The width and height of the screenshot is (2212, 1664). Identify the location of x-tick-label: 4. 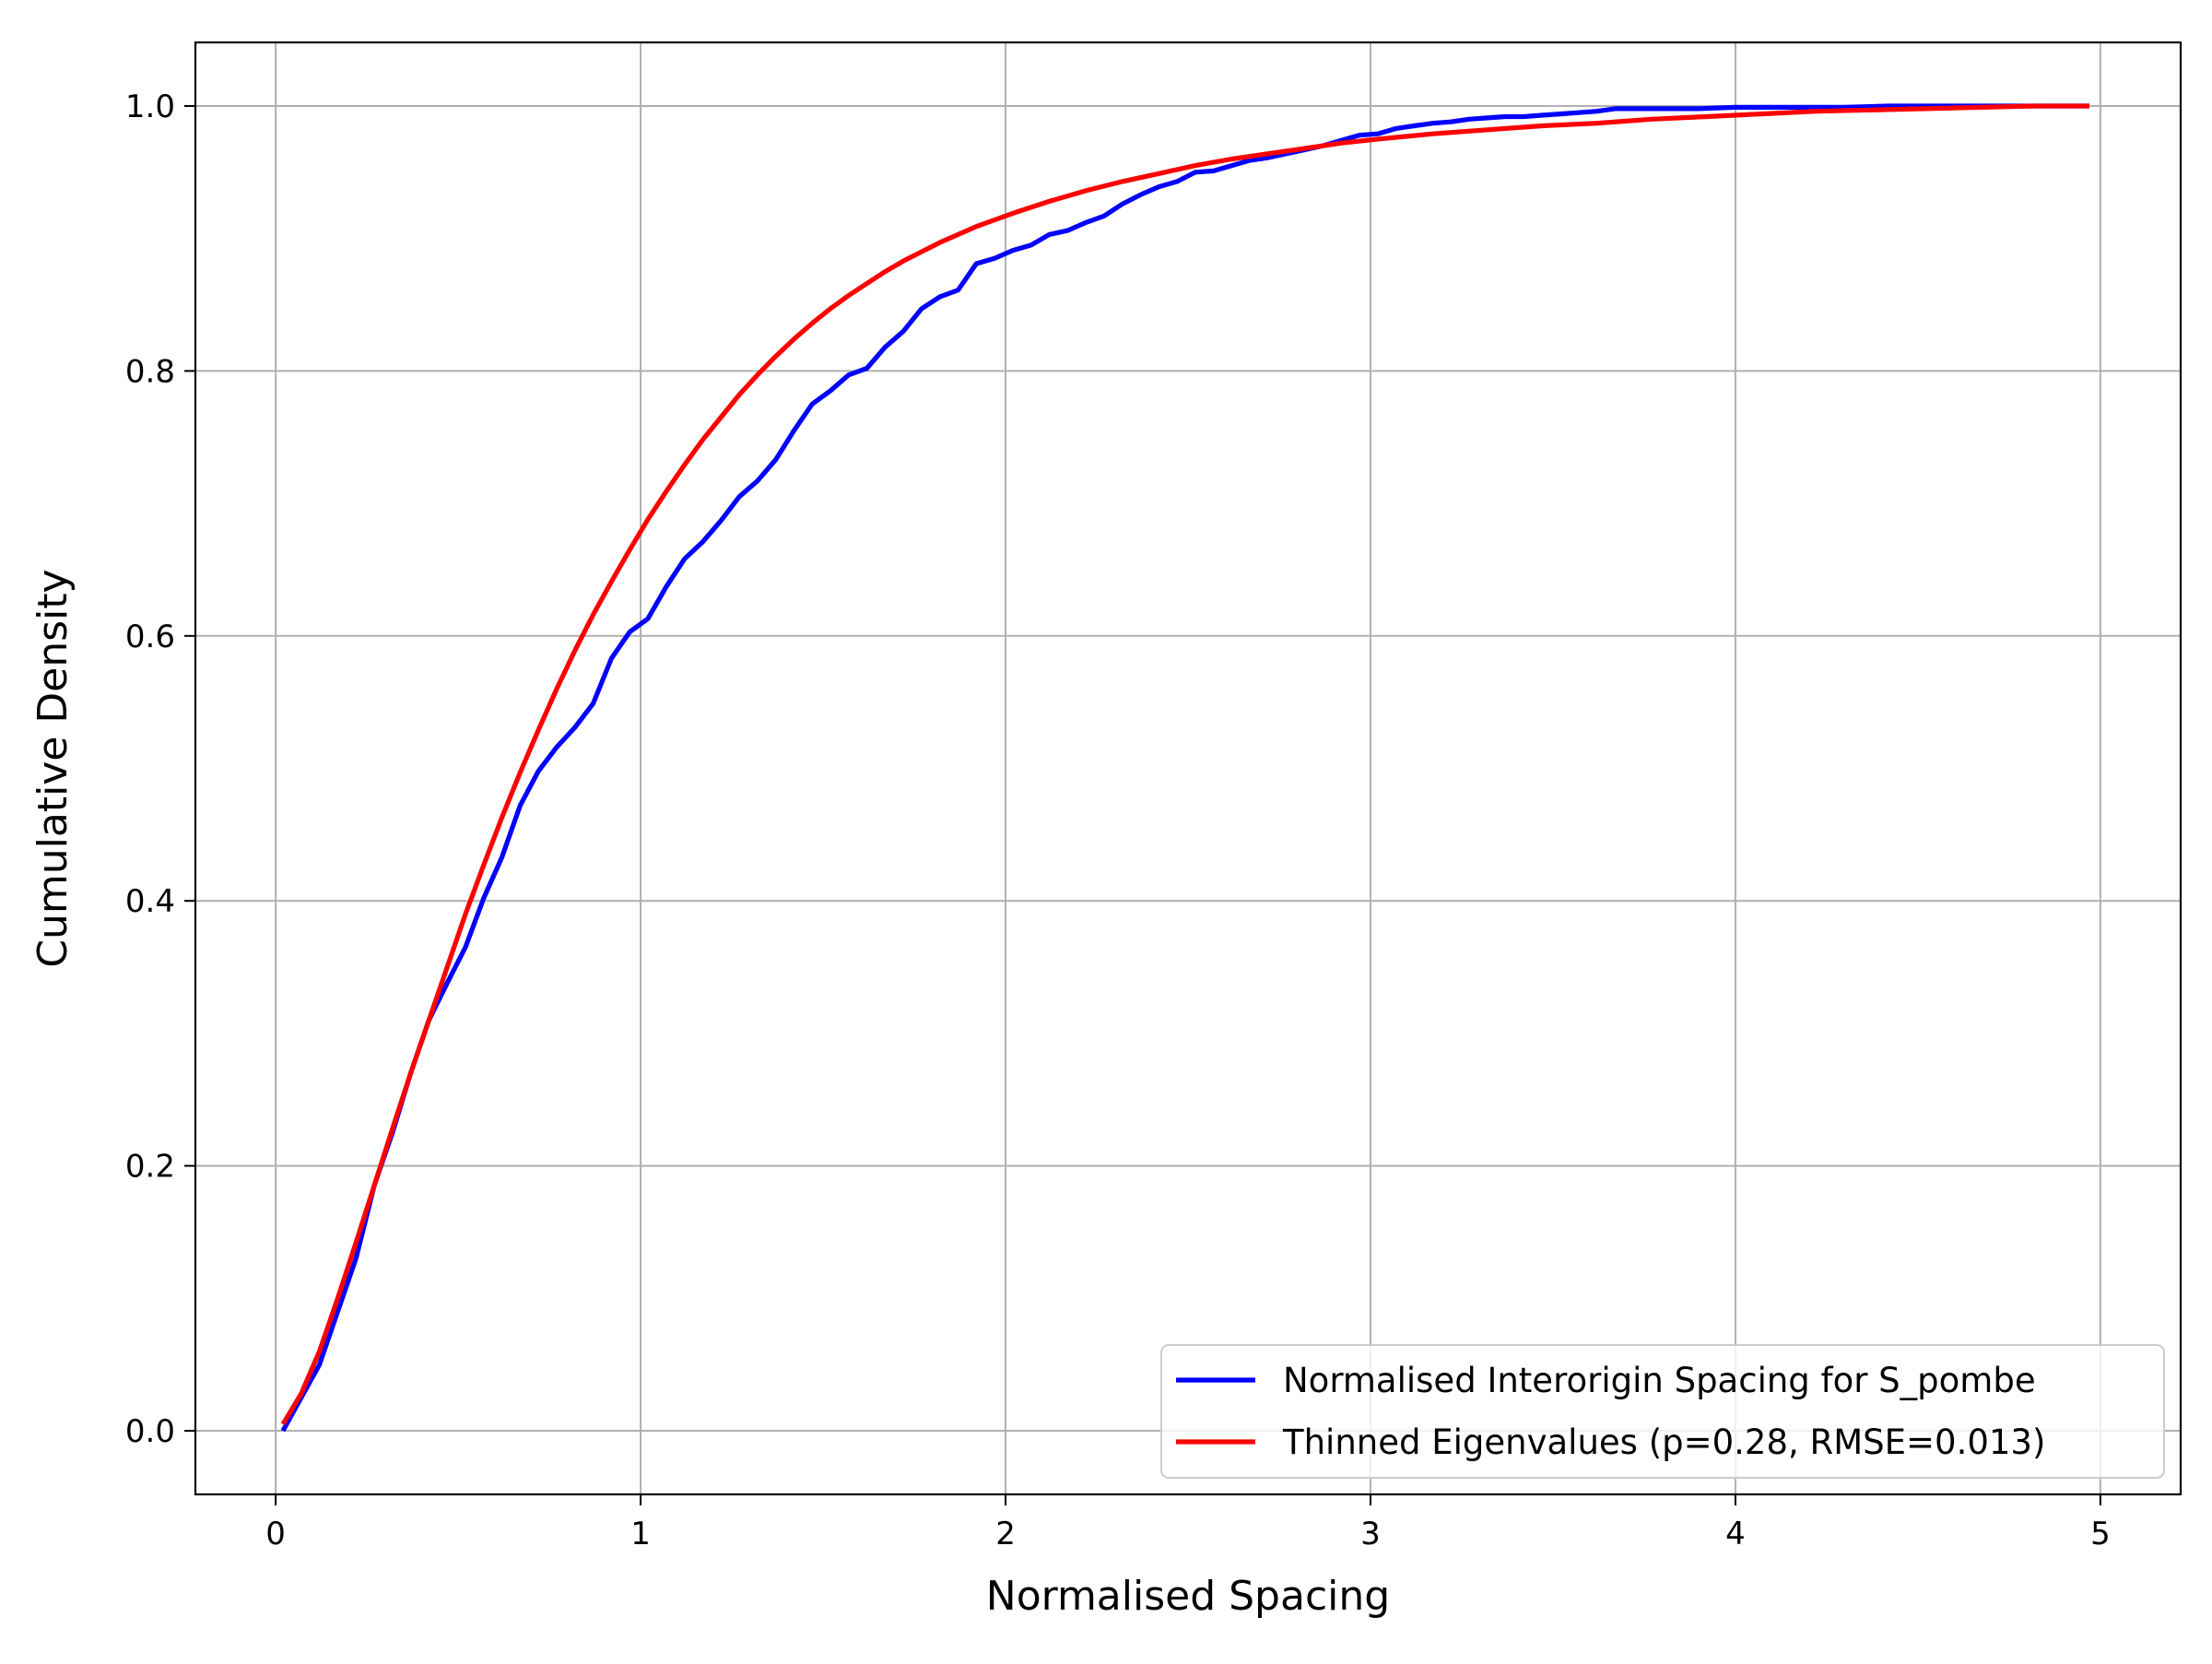
(1735, 1534).